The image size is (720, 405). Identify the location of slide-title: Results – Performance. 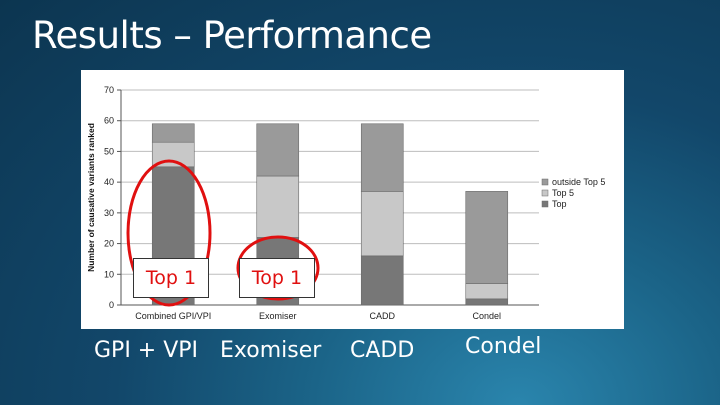
(232, 35).